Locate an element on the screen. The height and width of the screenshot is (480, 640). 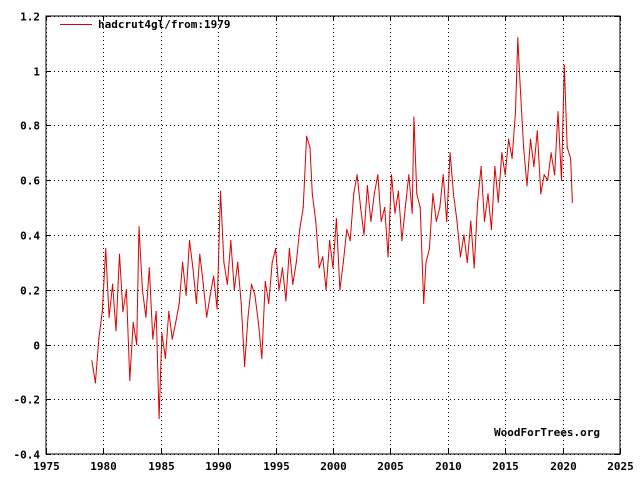
y-tick-label: 1 is located at coordinates (36, 72).